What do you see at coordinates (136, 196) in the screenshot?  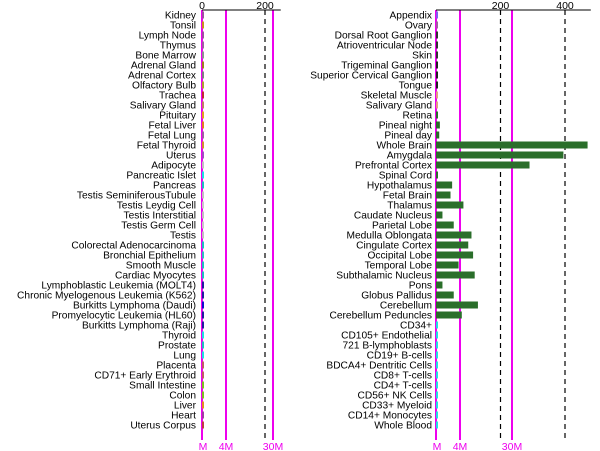 I see `left-category-label: Testis SeminiferousTubule` at bounding box center [136, 196].